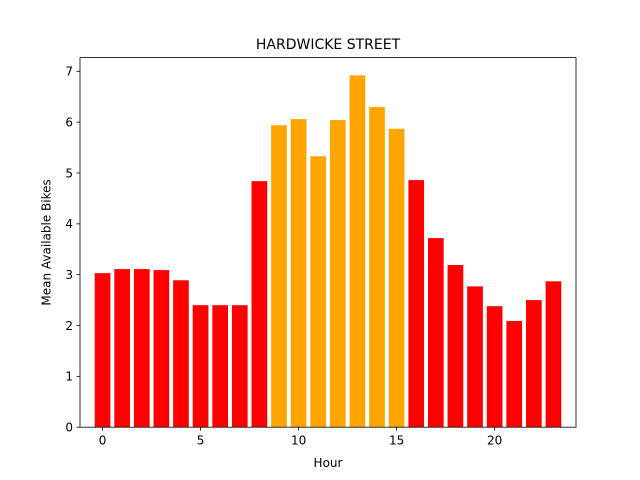 The image size is (640, 480). What do you see at coordinates (201, 441) in the screenshot?
I see `x-tick-label: 5` at bounding box center [201, 441].